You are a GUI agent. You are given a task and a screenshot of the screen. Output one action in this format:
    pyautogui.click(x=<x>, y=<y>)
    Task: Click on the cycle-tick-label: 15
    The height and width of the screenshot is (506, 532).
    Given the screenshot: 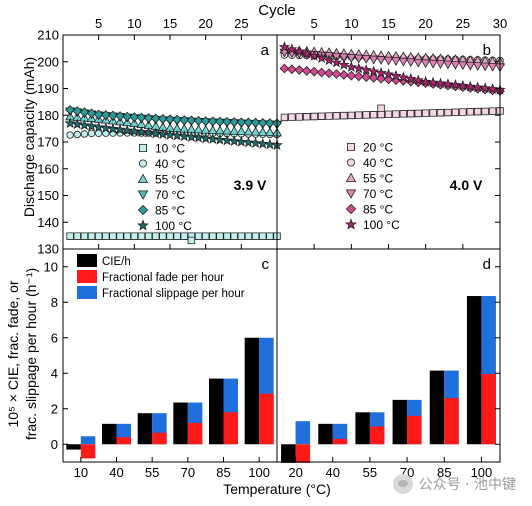 What is the action you would take?
    pyautogui.click(x=170, y=23)
    